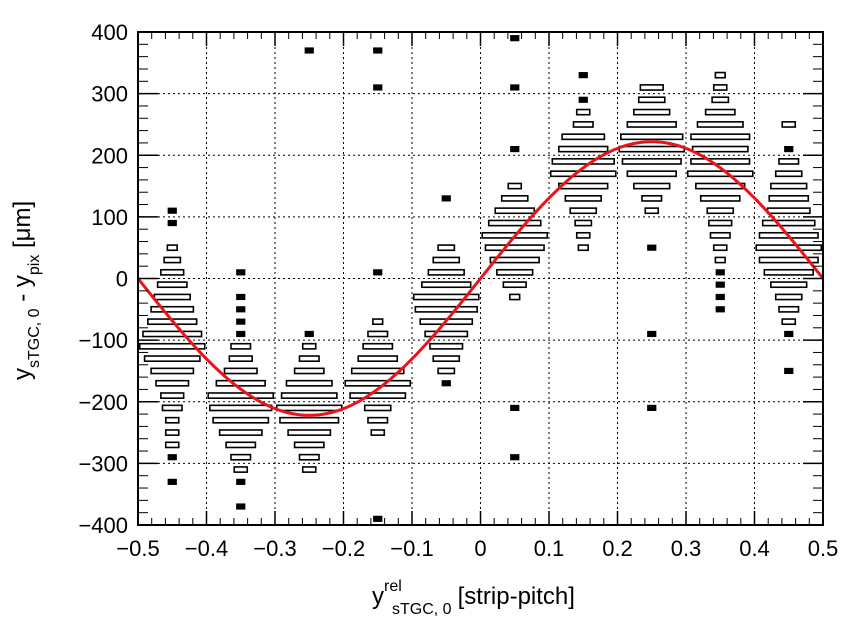  What do you see at coordinates (473, 598) in the screenshot?
I see `x-axis-title: yrel sTGC, 0 [strip-pitch]` at bounding box center [473, 598].